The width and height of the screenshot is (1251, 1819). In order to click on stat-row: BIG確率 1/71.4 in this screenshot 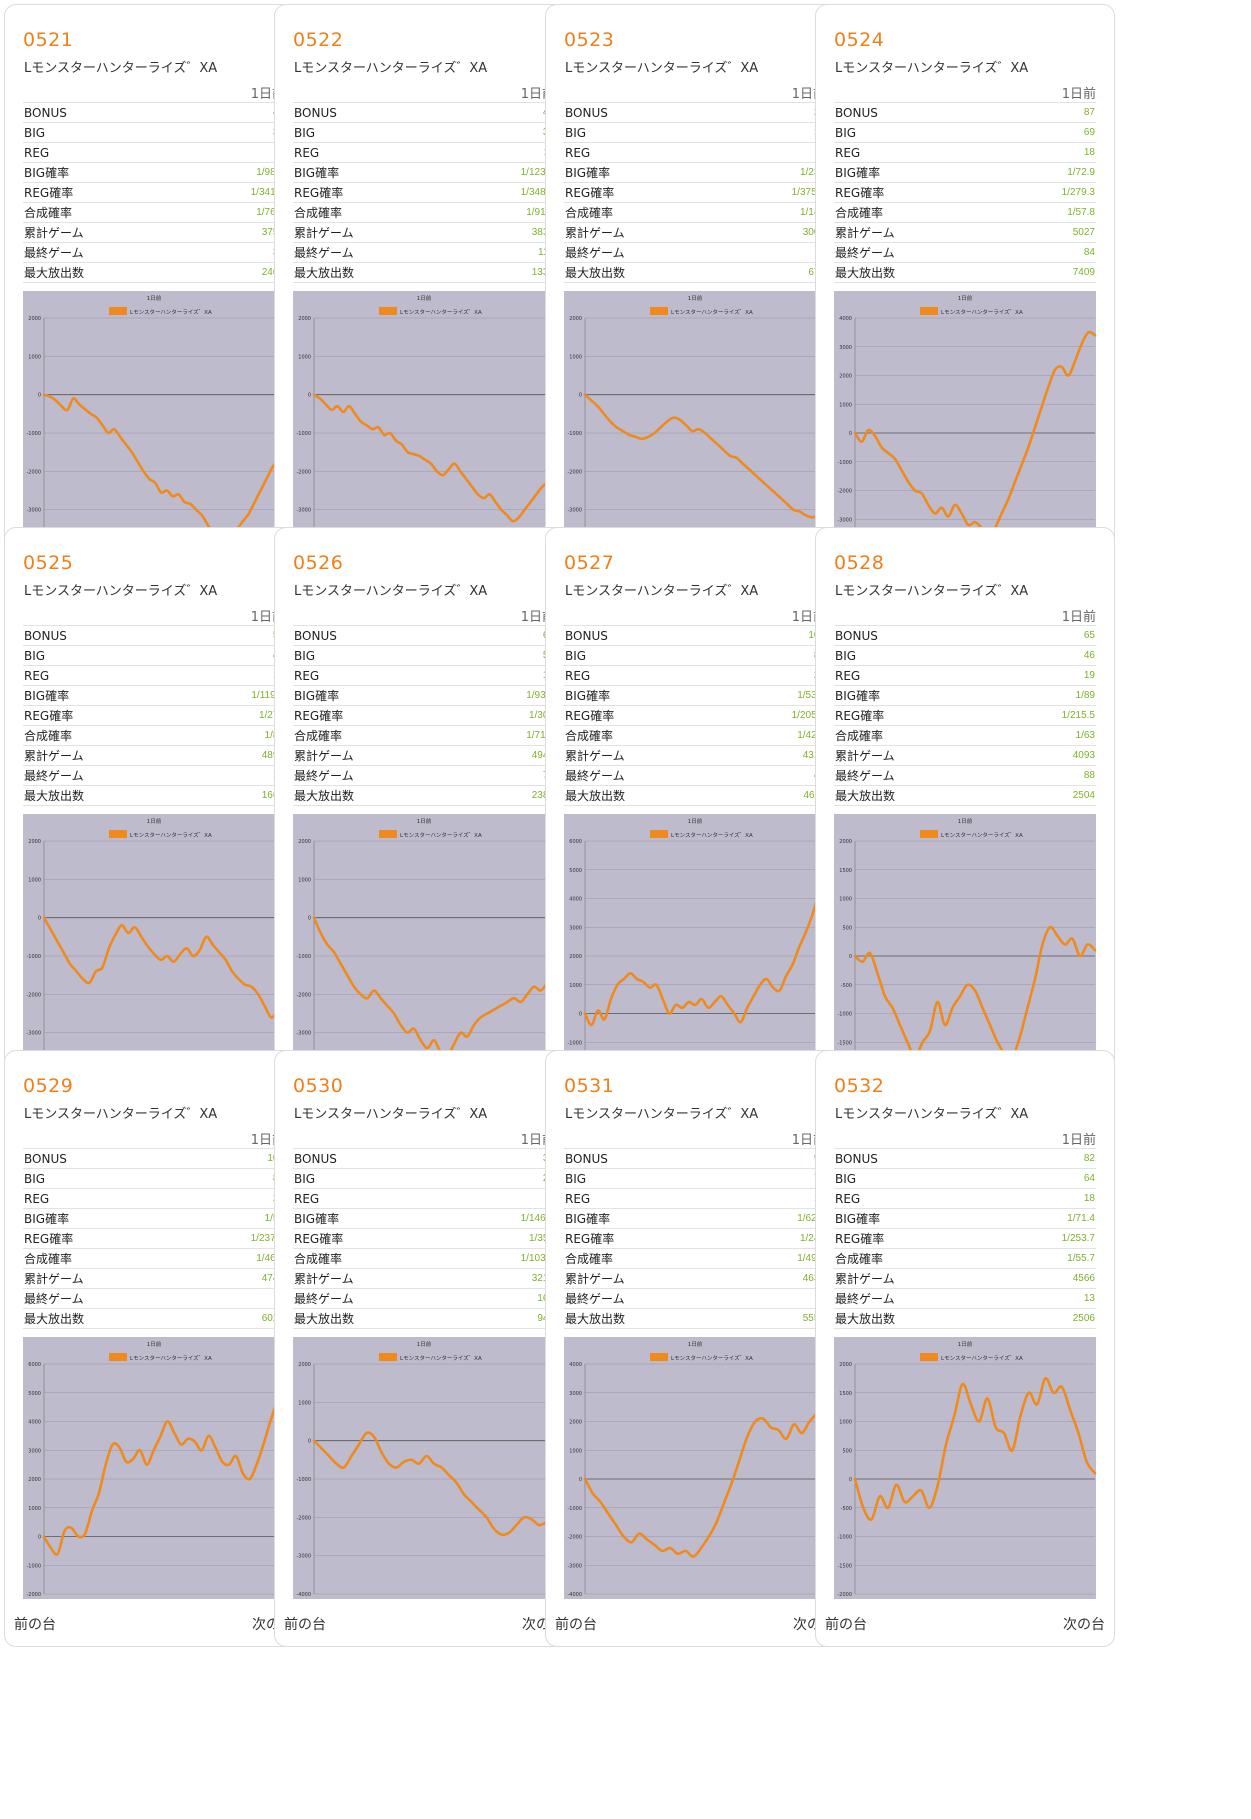, I will do `click(965, 1218)`.